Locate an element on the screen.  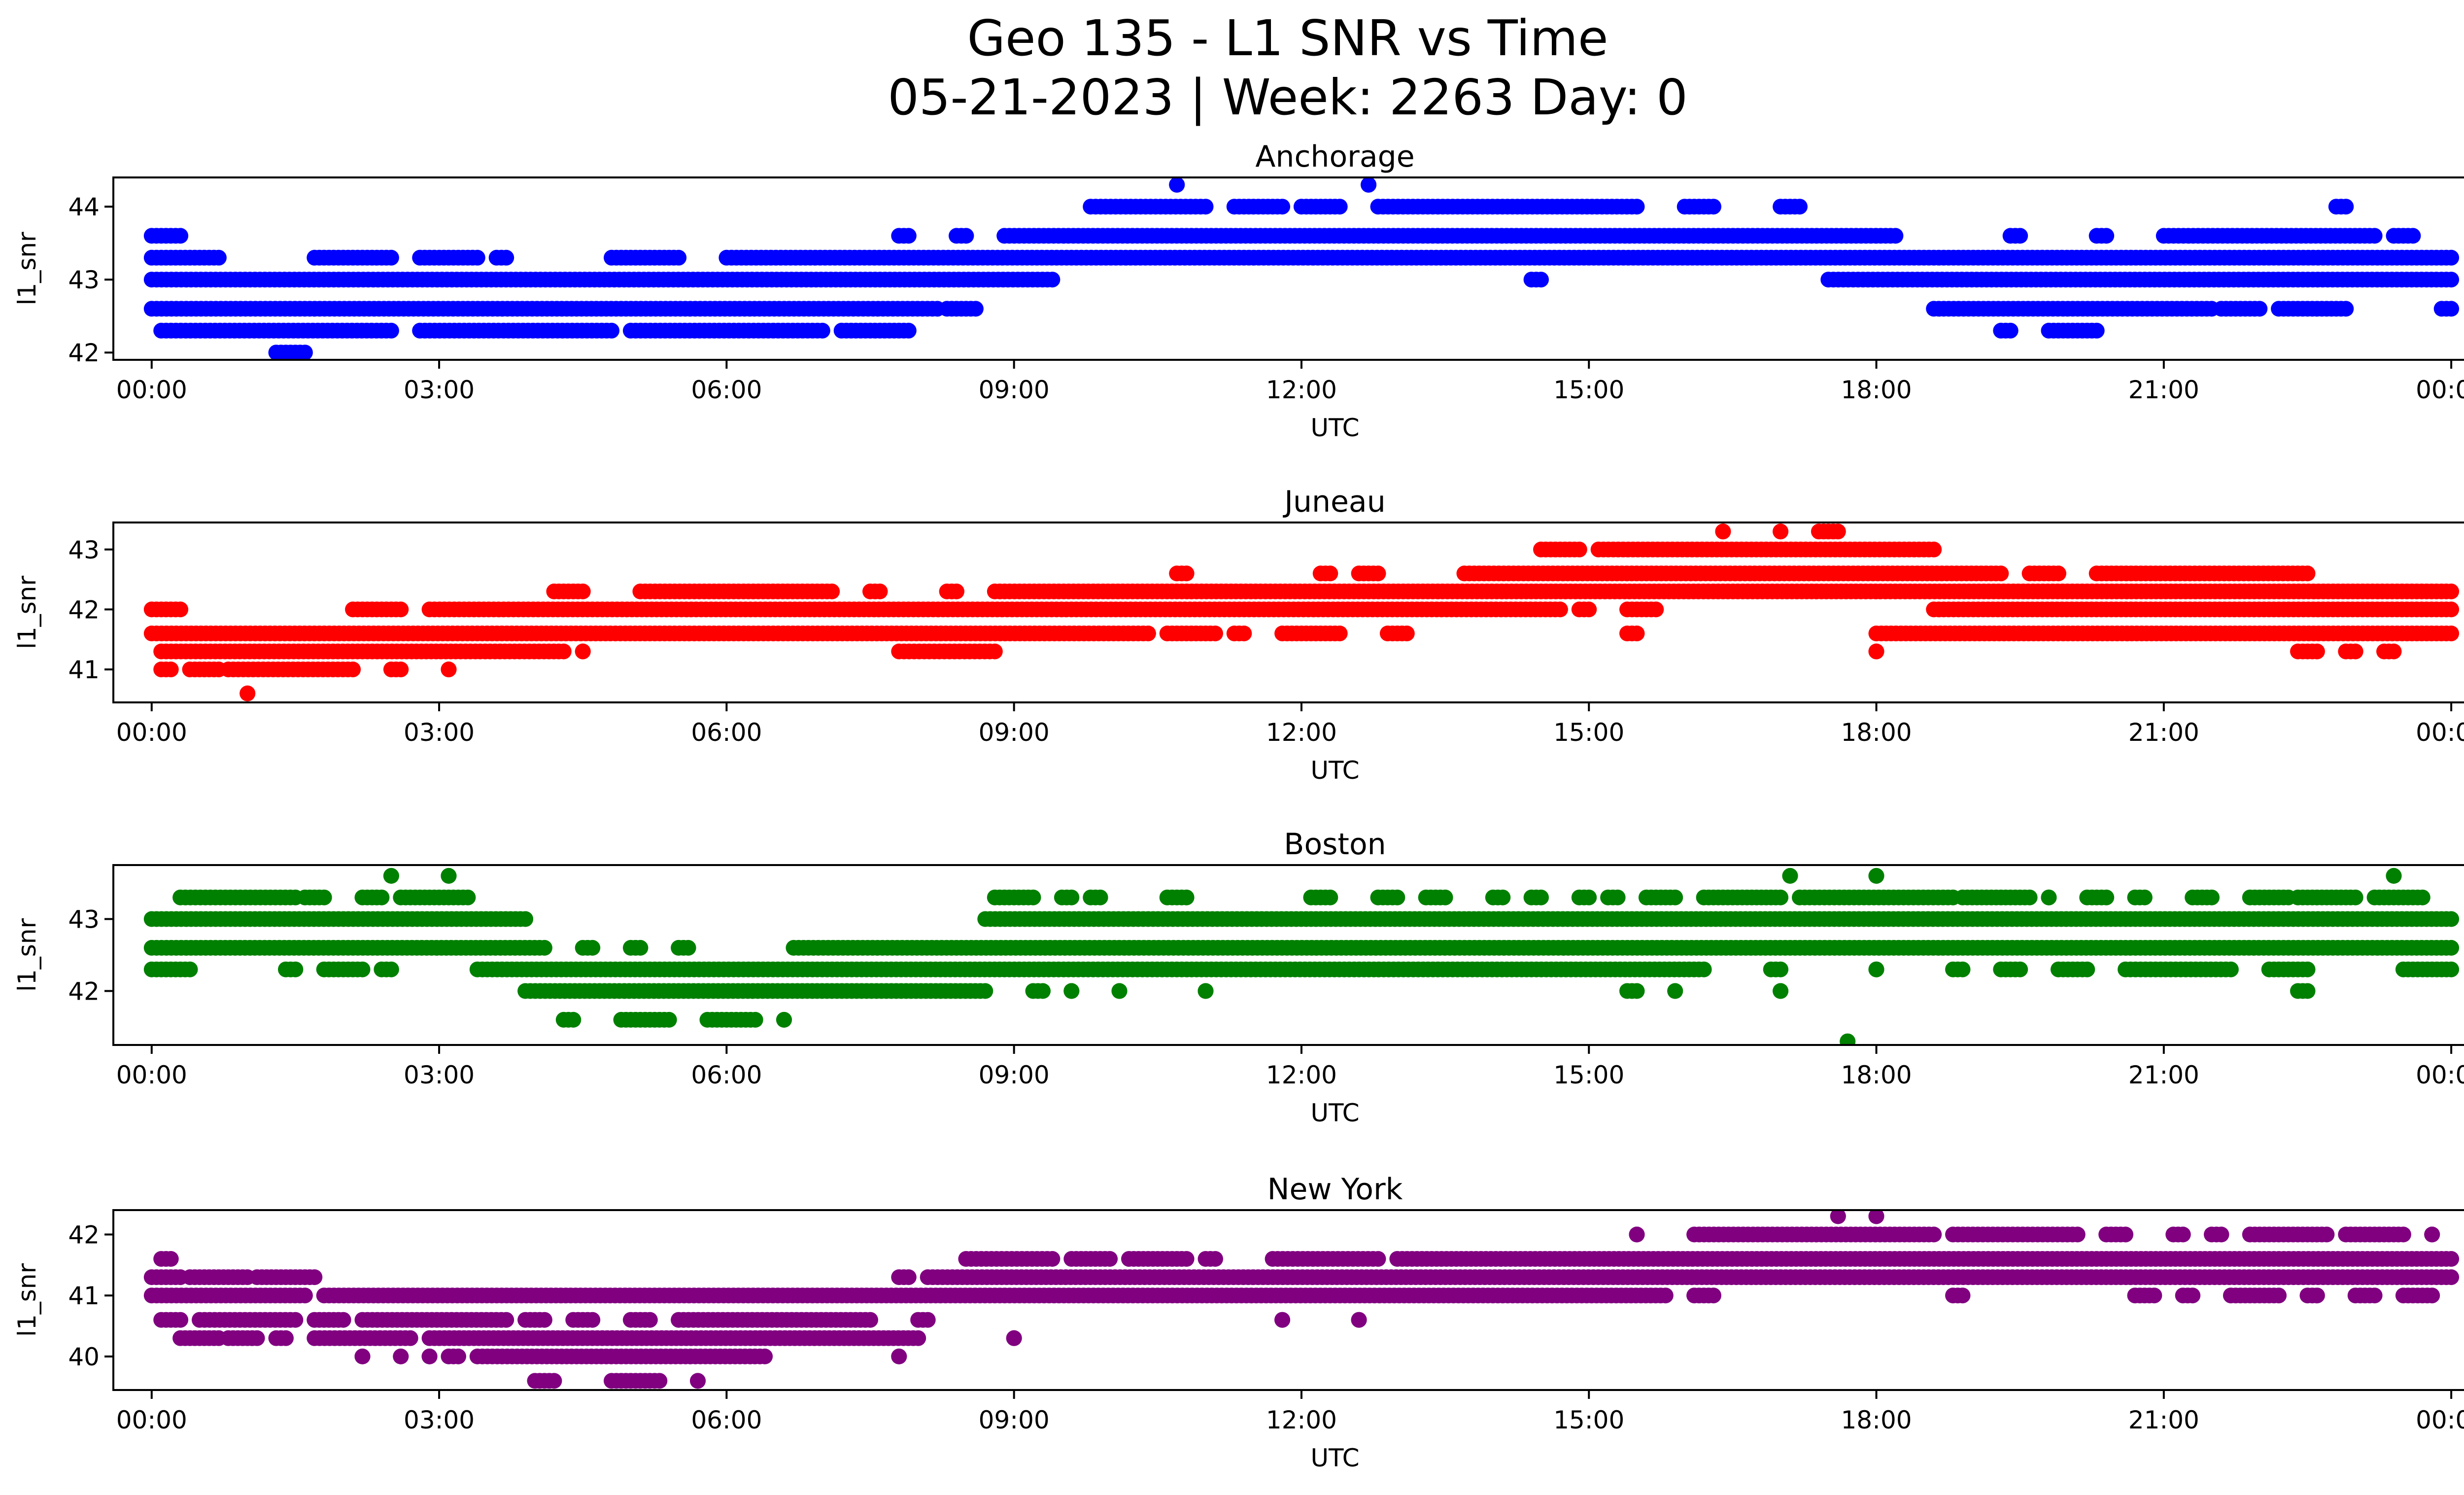
y-axis-label: l1_snr is located at coordinates (27, 955).